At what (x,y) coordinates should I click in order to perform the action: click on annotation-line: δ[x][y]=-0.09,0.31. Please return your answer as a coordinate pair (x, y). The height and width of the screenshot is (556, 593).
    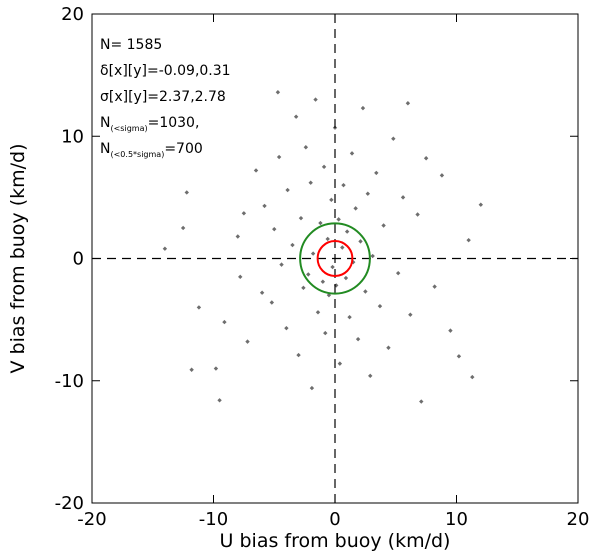
    Looking at the image, I should click on (165, 71).